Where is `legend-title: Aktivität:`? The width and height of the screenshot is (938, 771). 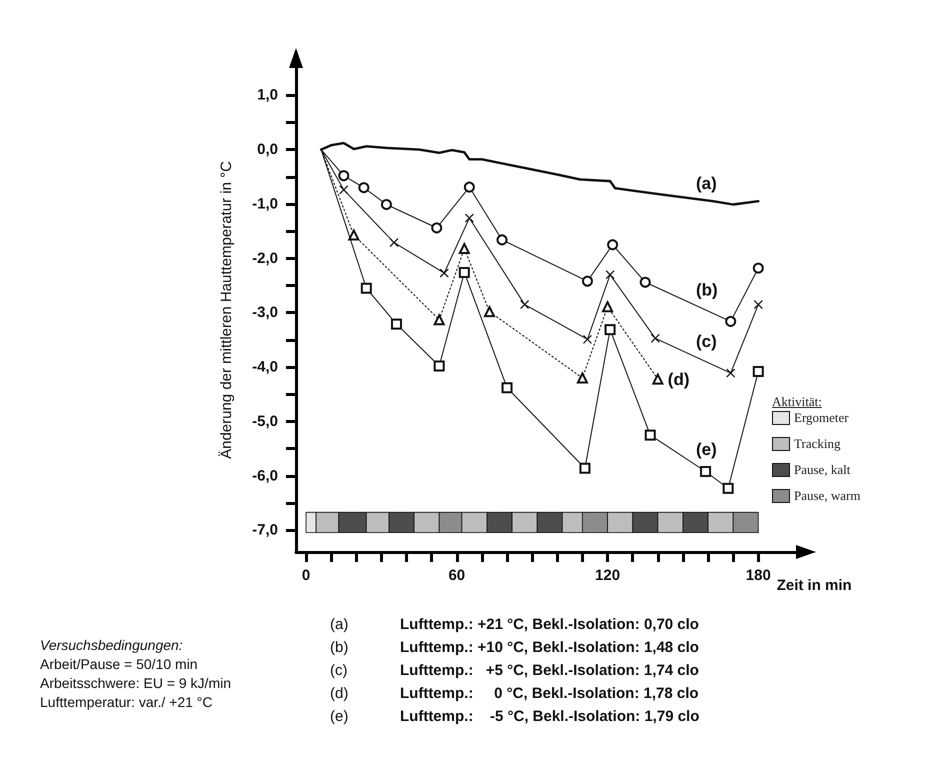
legend-title: Aktivität: is located at coordinates (797, 401).